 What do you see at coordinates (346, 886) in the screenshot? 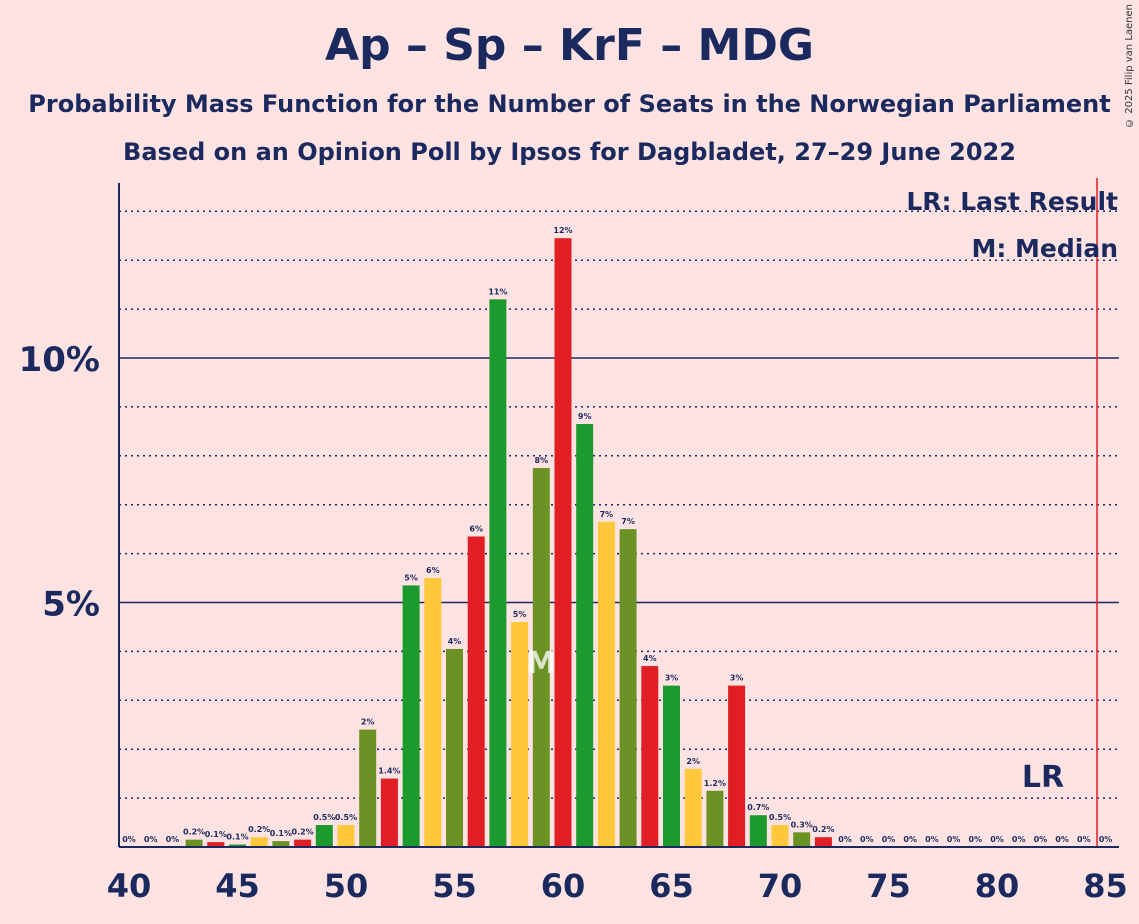
I see `x-tick-label: 50` at bounding box center [346, 886].